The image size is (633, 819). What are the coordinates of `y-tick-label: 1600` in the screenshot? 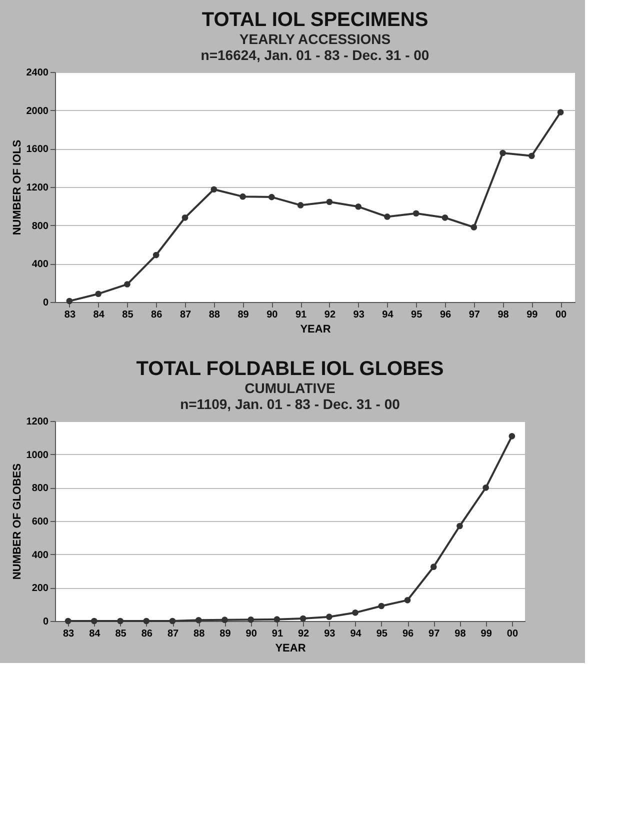 It's located at (37, 150).